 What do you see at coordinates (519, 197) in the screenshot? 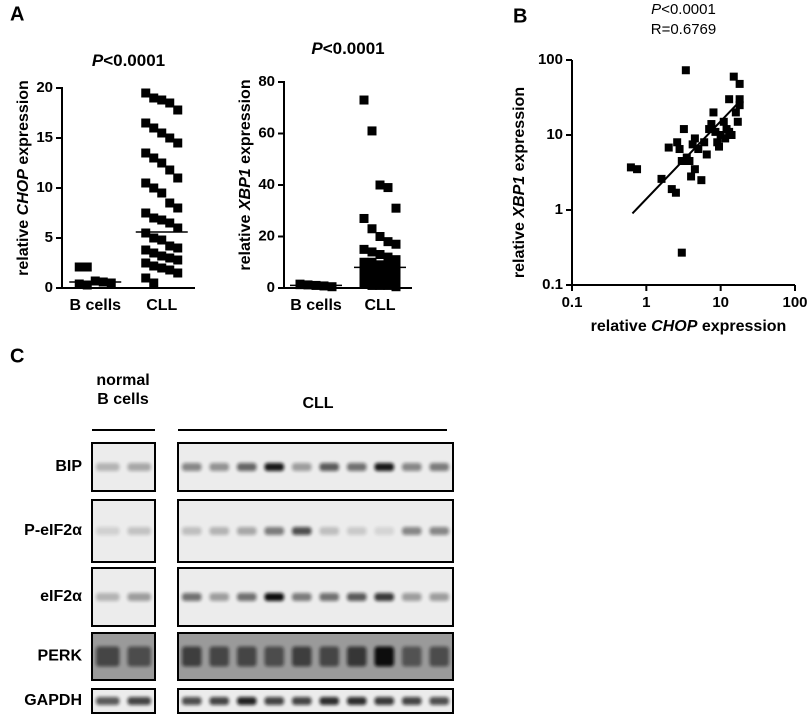
I see `y-axis-label-part: XBP1` at bounding box center [519, 197].